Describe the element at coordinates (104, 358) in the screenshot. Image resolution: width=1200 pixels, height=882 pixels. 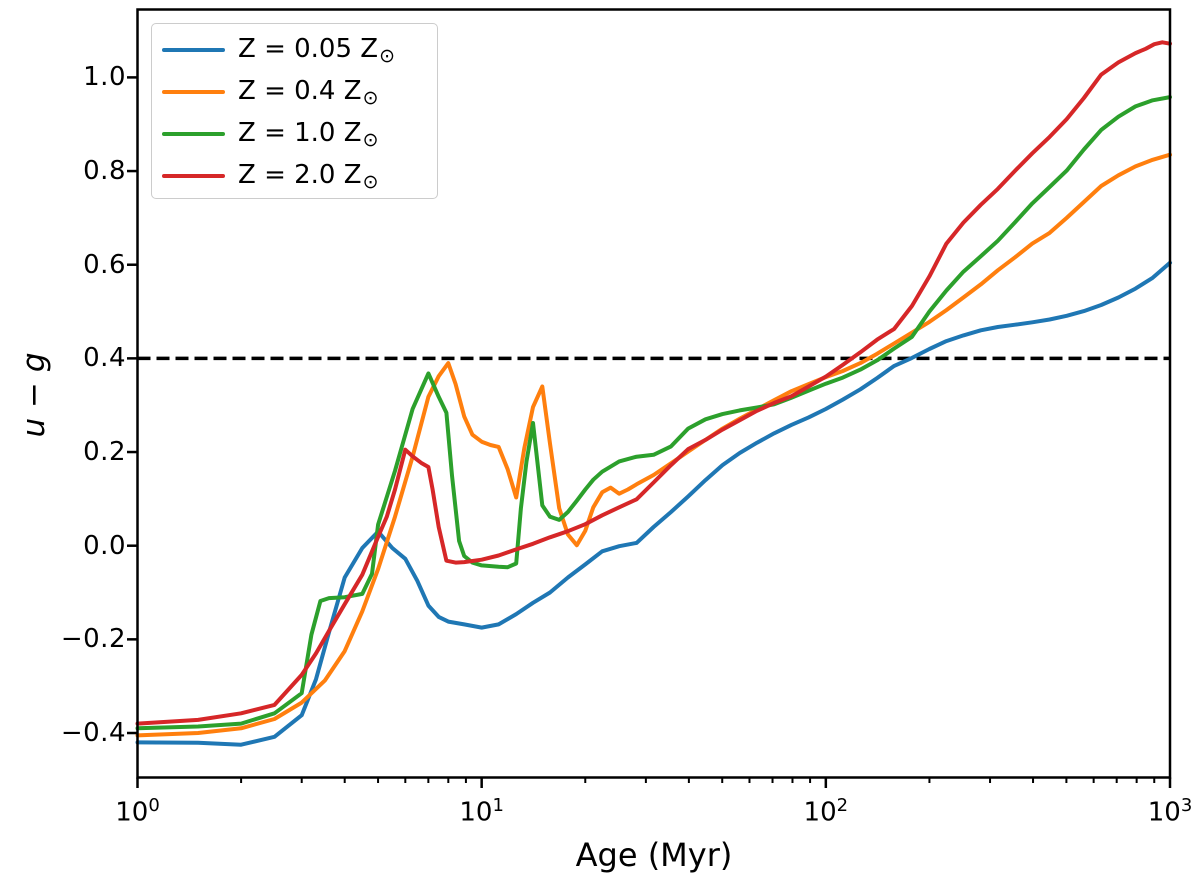
I see `y-tick-label: 0.4` at that location.